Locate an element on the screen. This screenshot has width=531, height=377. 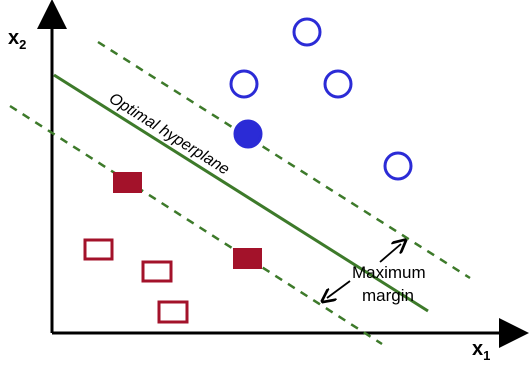
double-arrow-icon is located at coordinates (364, 271).